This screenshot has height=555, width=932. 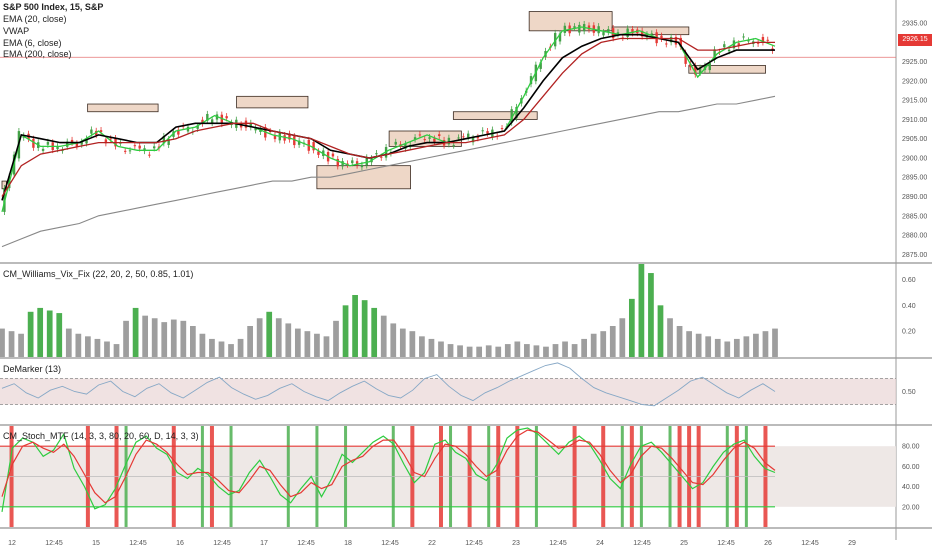 What do you see at coordinates (911, 467) in the screenshot?
I see `y-tick-label: 60.00` at bounding box center [911, 467].